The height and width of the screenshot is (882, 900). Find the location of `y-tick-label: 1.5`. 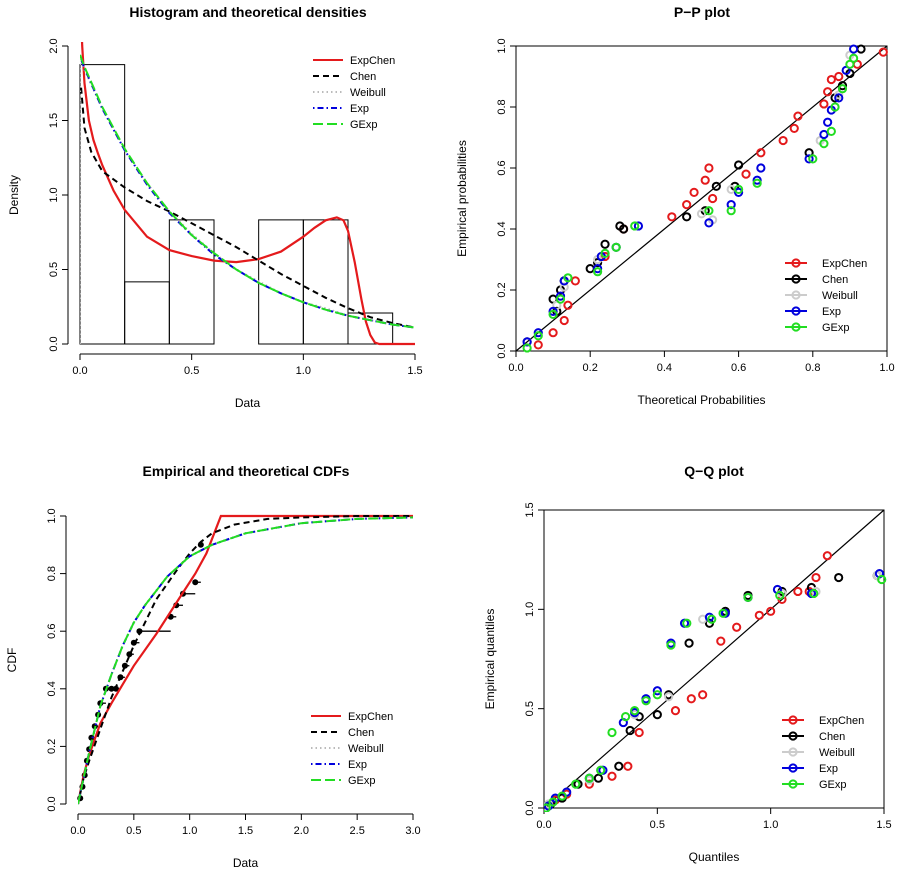

y-tick-label: 1.5 is located at coordinates (54, 120).